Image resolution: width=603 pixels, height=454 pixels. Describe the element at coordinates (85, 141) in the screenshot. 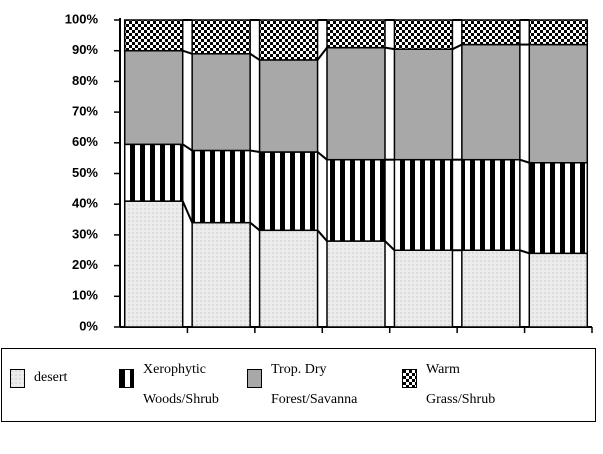

I see `y-tick-label: 60%` at that location.